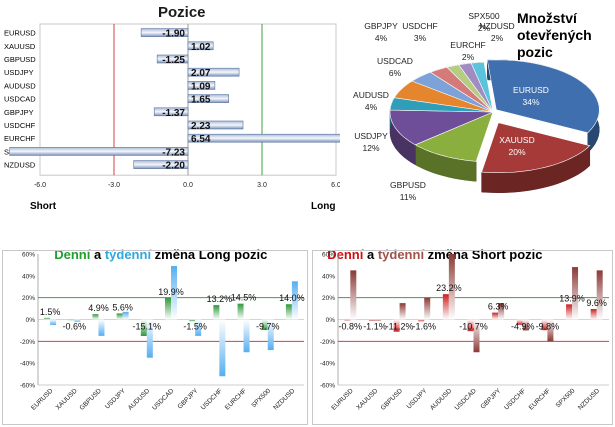 Image resolution: width=615 pixels, height=427 pixels. I want to click on pie-pct-EURUSD: 34%, so click(530, 102).